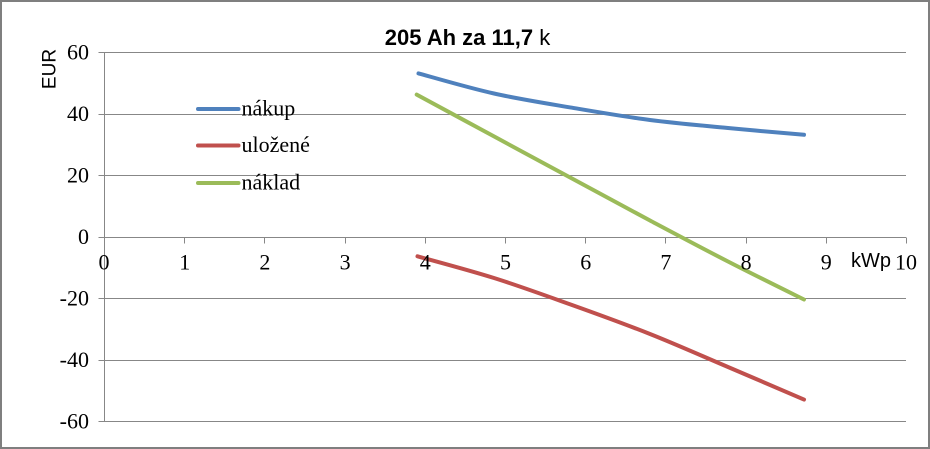 This screenshot has height=449, width=930. What do you see at coordinates (78, 175) in the screenshot?
I see `svg-text: 20` at bounding box center [78, 175].